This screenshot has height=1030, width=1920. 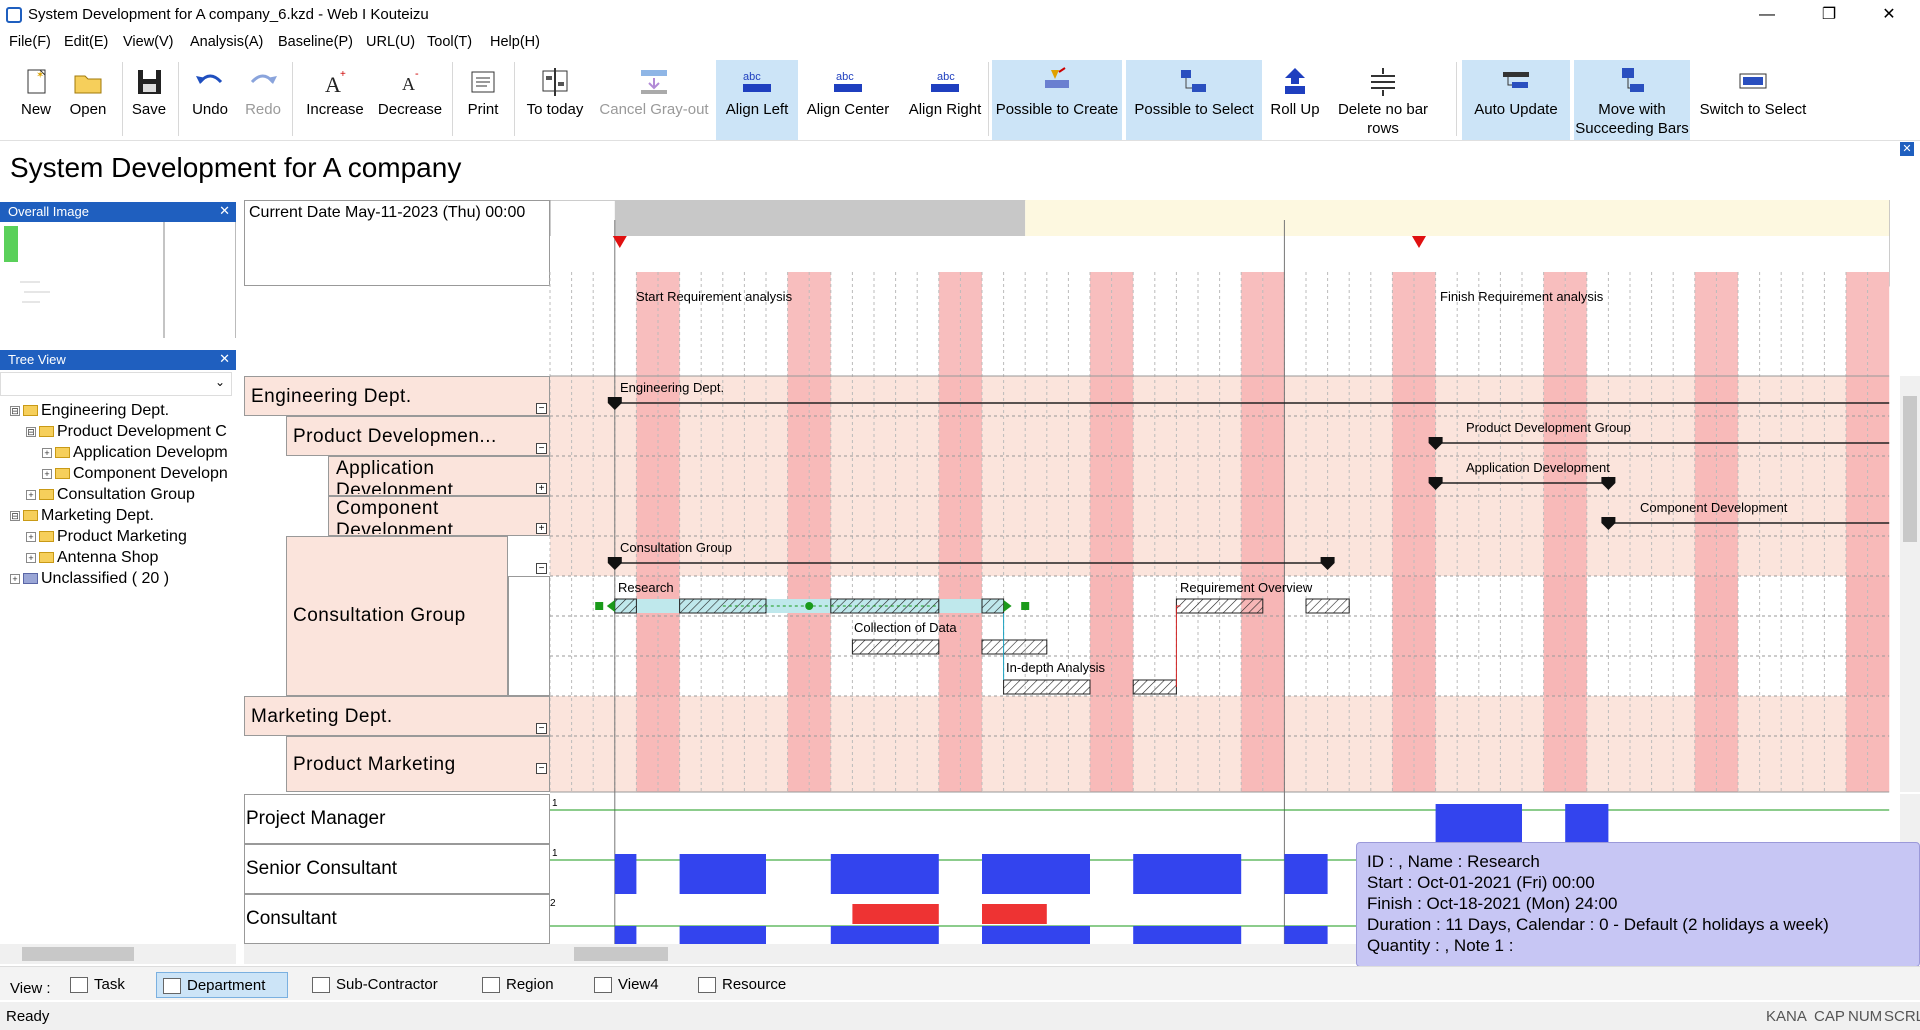 I want to click on align-left-button: abc Align Left, so click(x=757, y=100).